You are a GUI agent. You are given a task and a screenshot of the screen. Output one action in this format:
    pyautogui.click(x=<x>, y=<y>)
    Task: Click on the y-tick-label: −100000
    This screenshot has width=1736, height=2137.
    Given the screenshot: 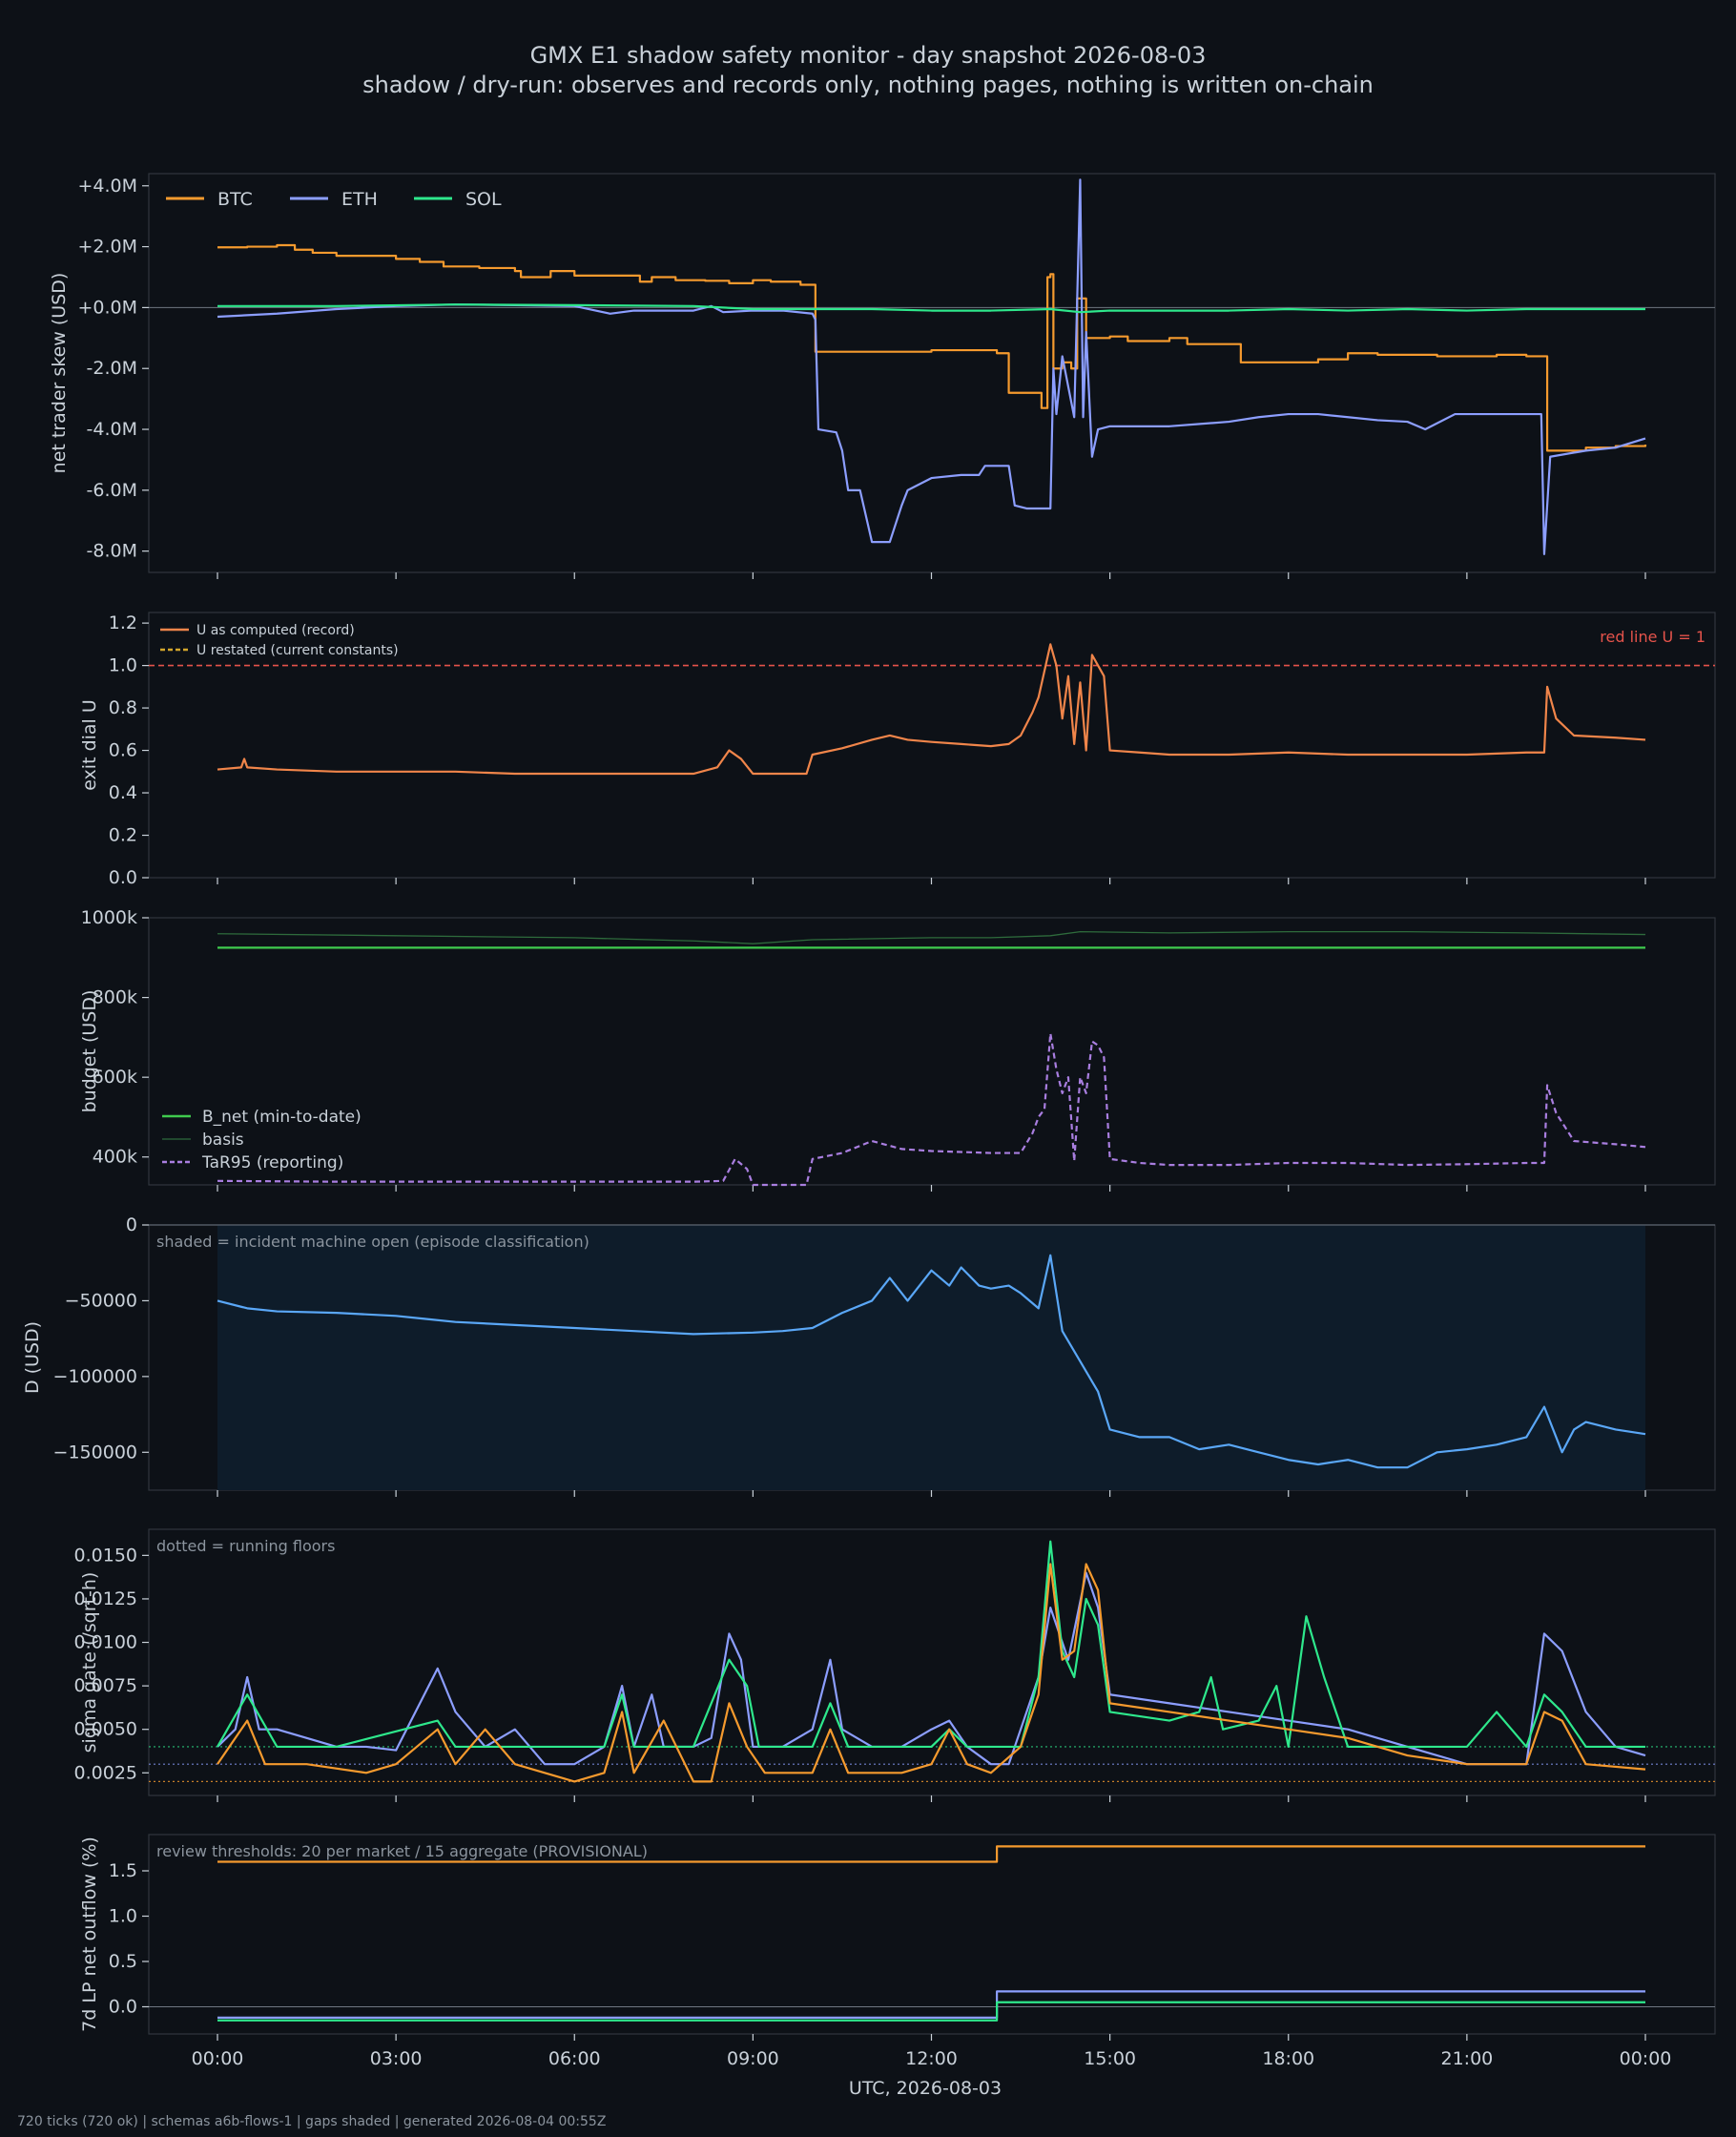 What is the action you would take?
    pyautogui.click(x=95, y=1376)
    